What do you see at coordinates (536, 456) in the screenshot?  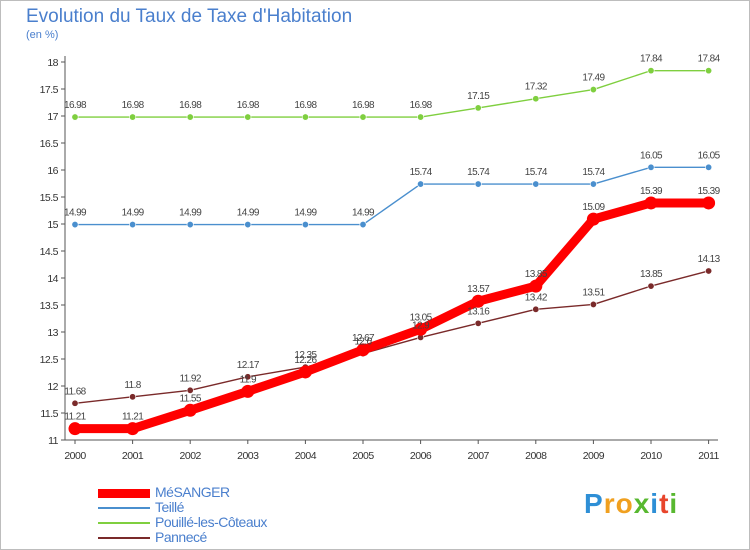 I see `x-tick-label: 2008` at bounding box center [536, 456].